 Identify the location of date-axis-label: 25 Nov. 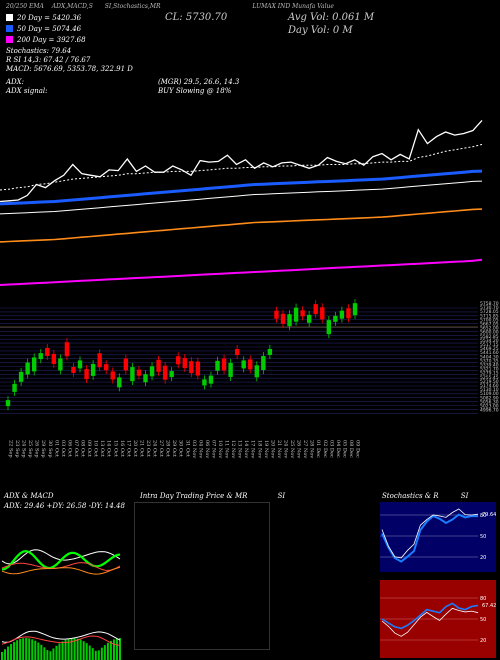
(292, 449).